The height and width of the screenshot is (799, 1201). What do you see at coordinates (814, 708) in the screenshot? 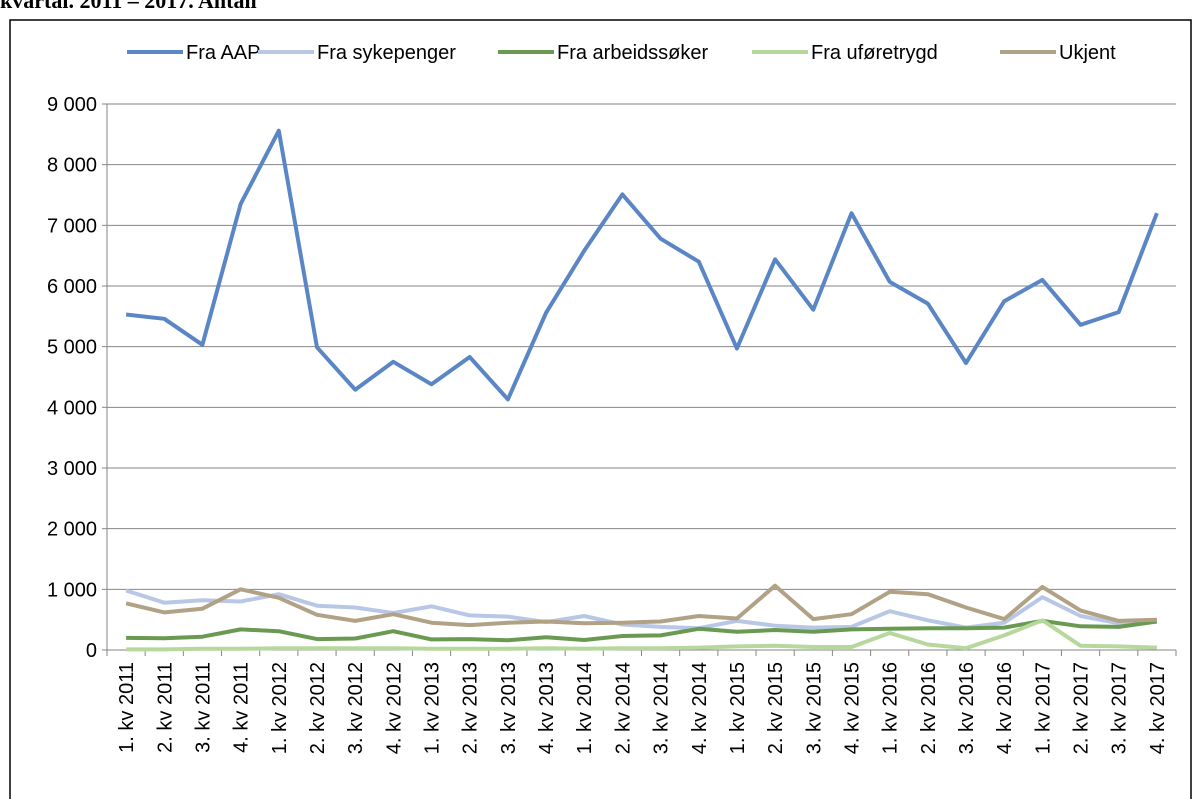
I see `x-tick-label: 3. kv 2015` at bounding box center [814, 708].